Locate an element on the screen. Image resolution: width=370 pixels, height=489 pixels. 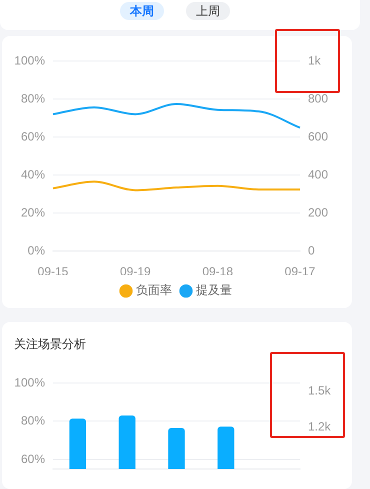
y2-tick-label: 1.2k is located at coordinates (320, 427).